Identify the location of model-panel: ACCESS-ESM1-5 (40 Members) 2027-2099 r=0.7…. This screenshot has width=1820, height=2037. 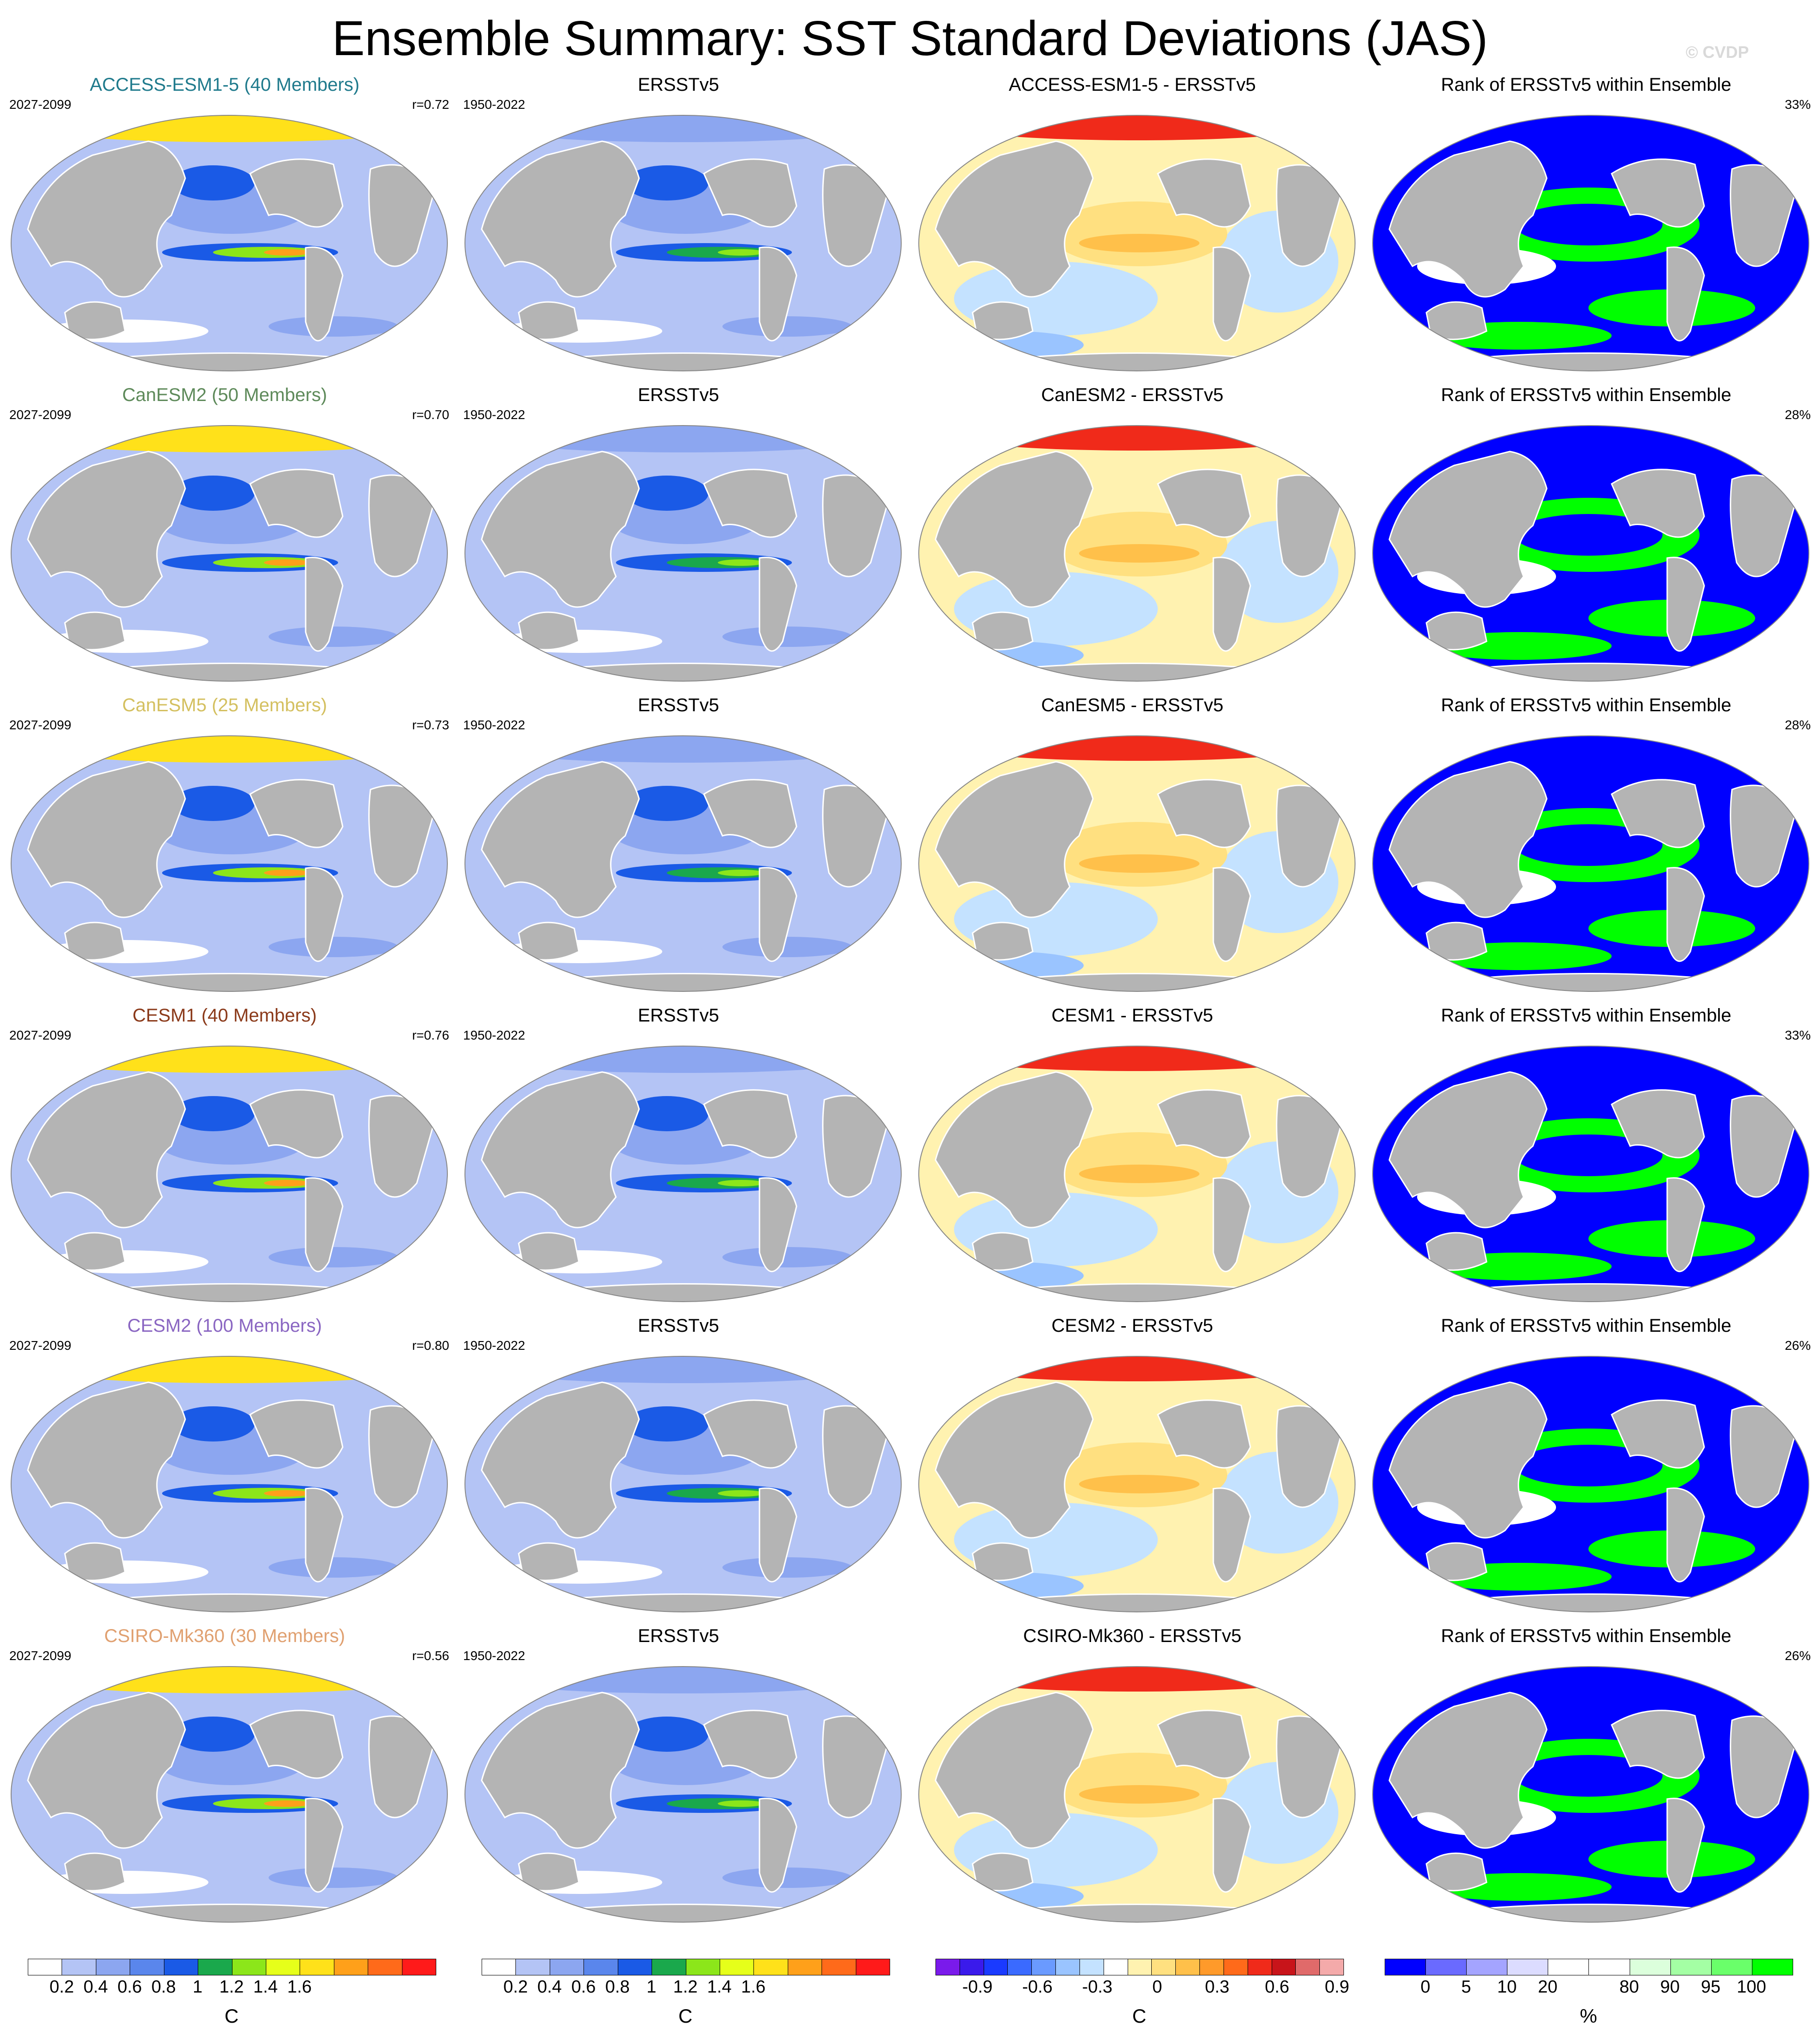
(224, 224).